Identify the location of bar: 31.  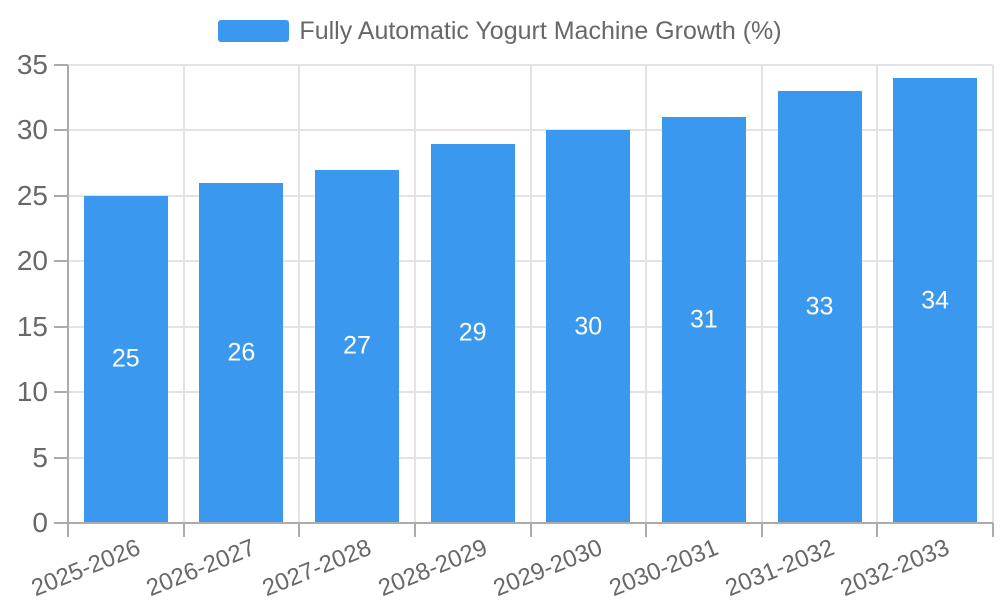
(703, 320).